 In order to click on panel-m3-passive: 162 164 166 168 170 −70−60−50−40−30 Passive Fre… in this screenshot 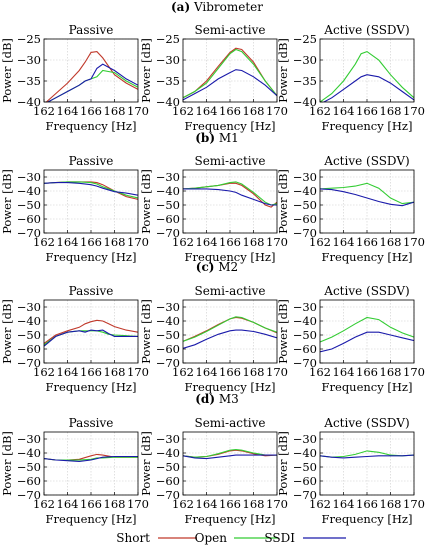, I will do `click(74, 471)`.